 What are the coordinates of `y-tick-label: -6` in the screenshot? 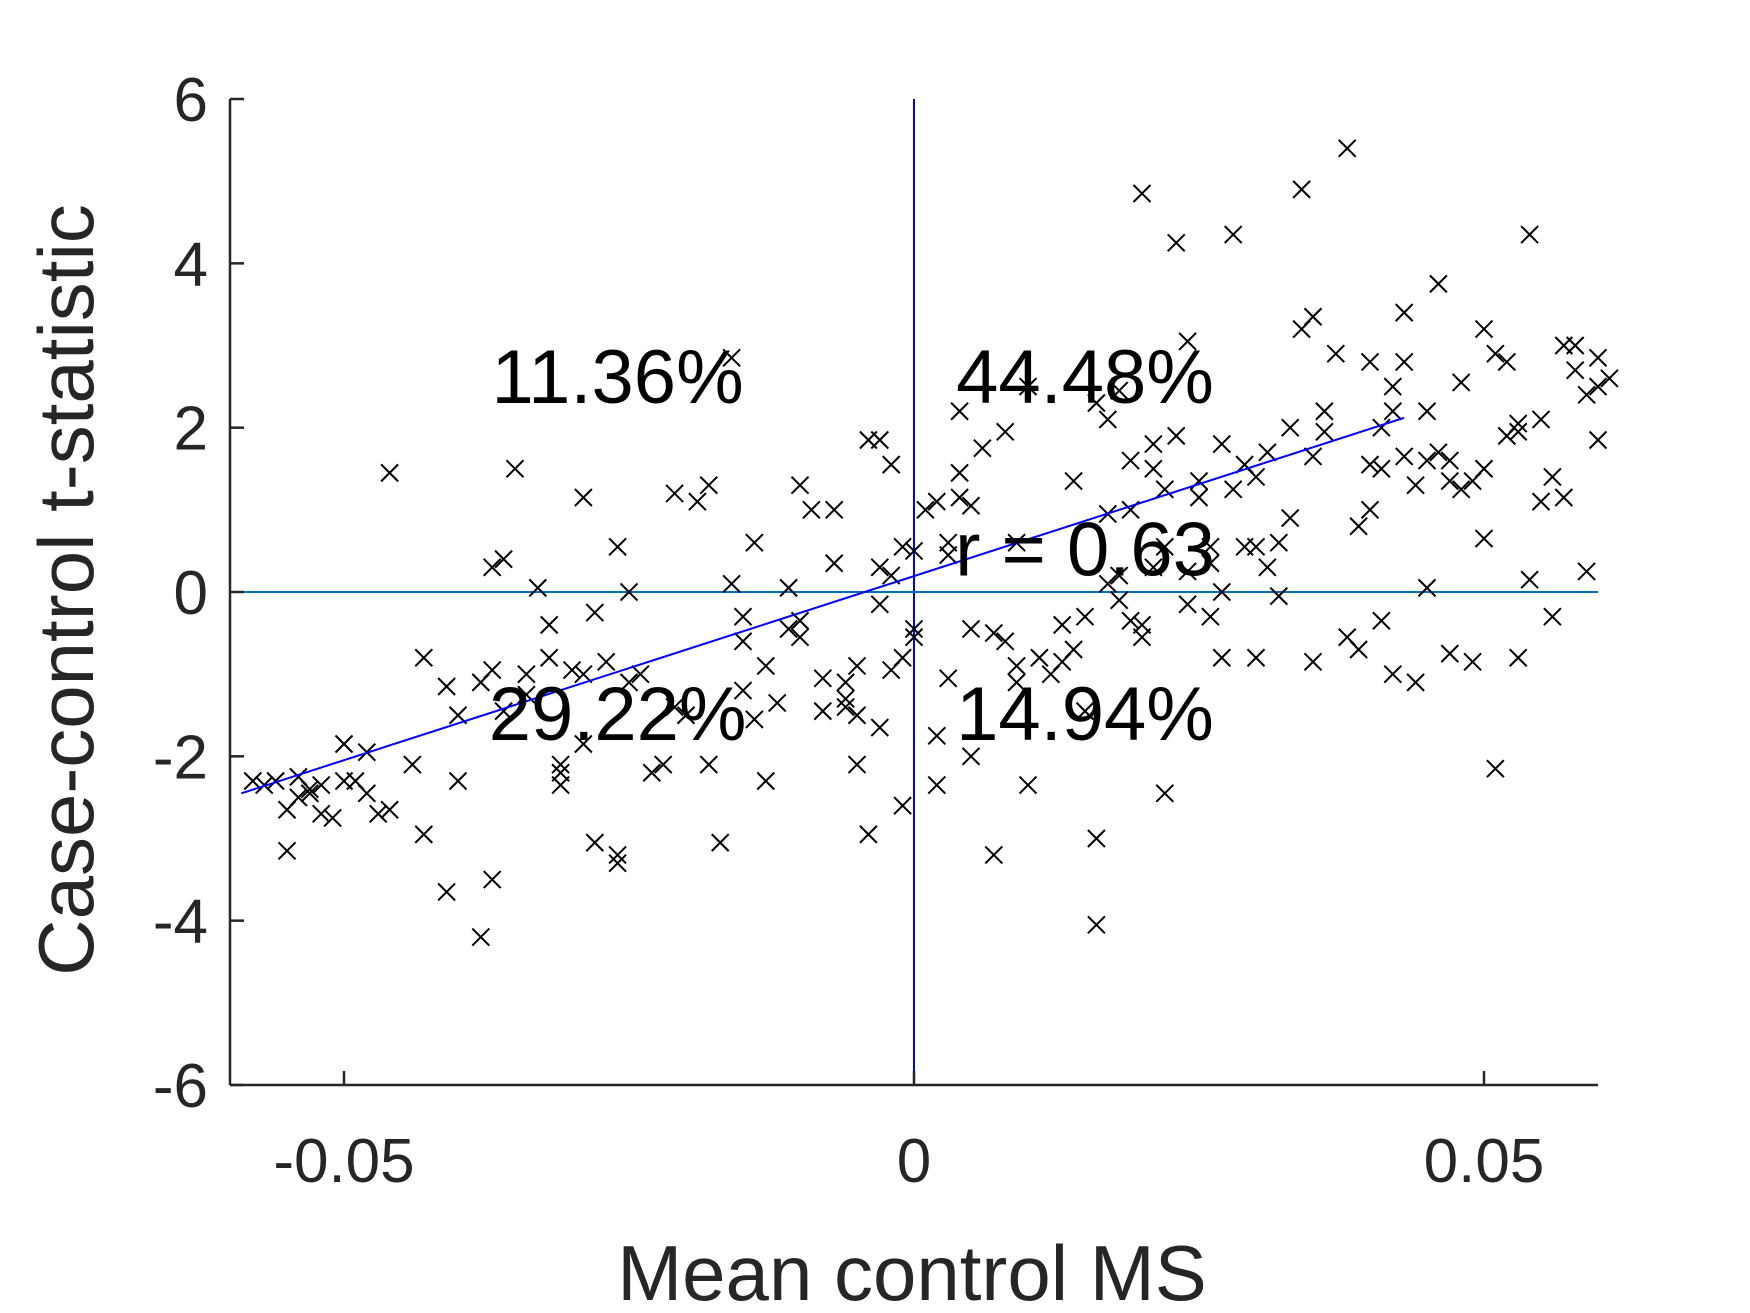 It's located at (180, 1086).